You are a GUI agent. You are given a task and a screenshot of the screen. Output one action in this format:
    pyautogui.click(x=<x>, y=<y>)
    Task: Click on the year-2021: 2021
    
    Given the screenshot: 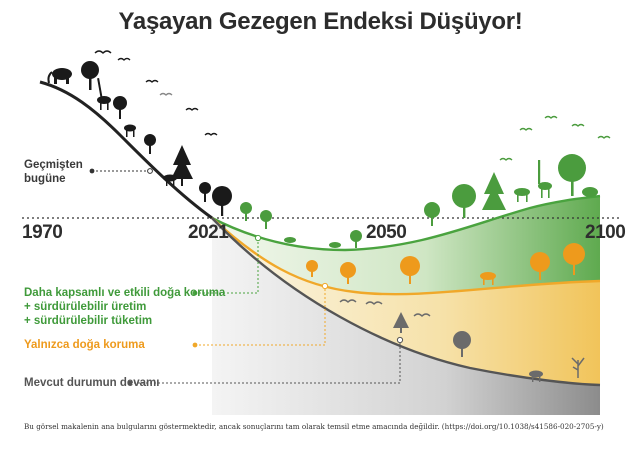 What is the action you would take?
    pyautogui.click(x=208, y=232)
    